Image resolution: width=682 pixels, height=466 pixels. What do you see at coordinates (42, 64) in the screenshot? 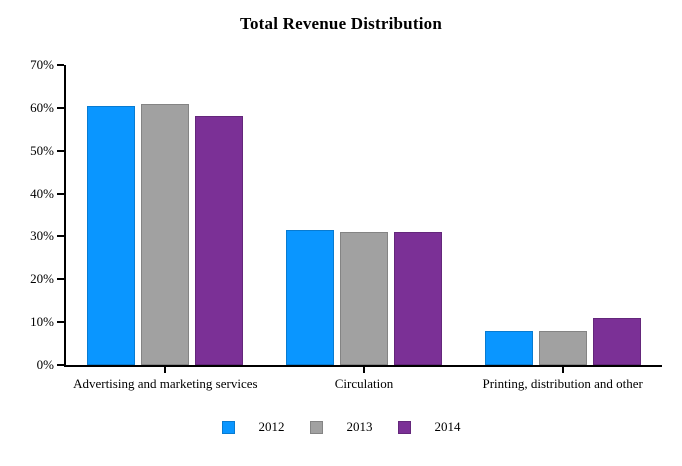
I see `y-axis-tick-label: 70%` at bounding box center [42, 64].